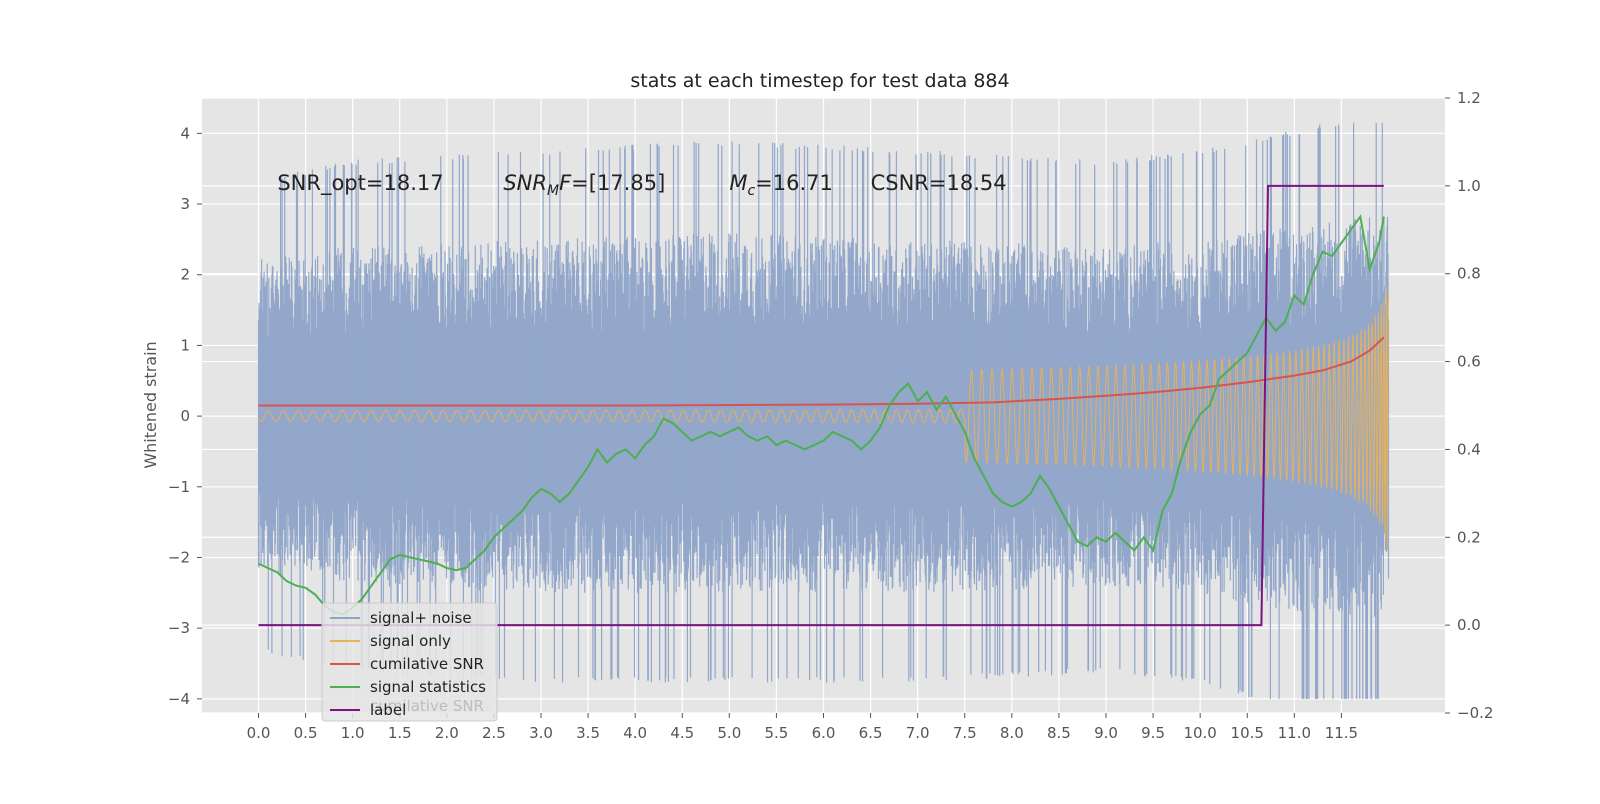  What do you see at coordinates (410, 641) in the screenshot?
I see `legend-label: signal only` at bounding box center [410, 641].